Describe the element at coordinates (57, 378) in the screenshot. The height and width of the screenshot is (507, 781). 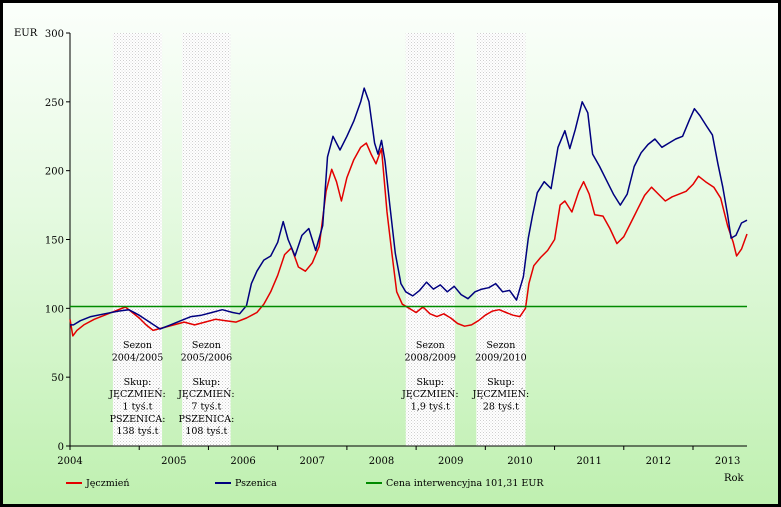
I see `y-tick-label: 50` at that location.